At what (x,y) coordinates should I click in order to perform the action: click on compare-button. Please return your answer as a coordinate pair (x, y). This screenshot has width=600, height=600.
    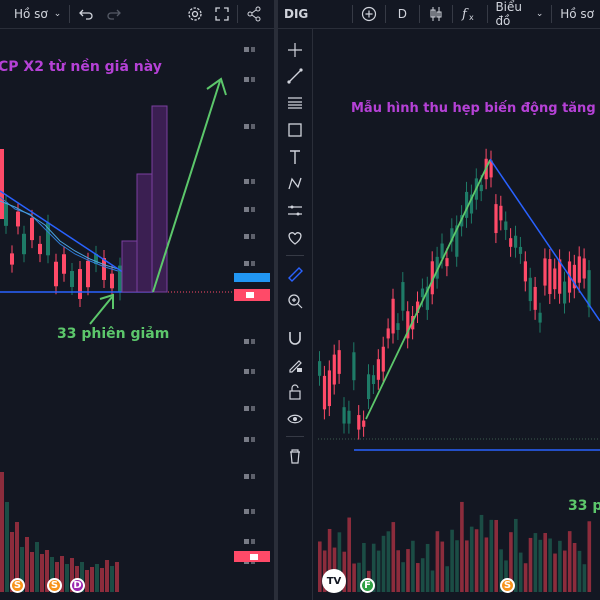
    Looking at the image, I should click on (369, 14).